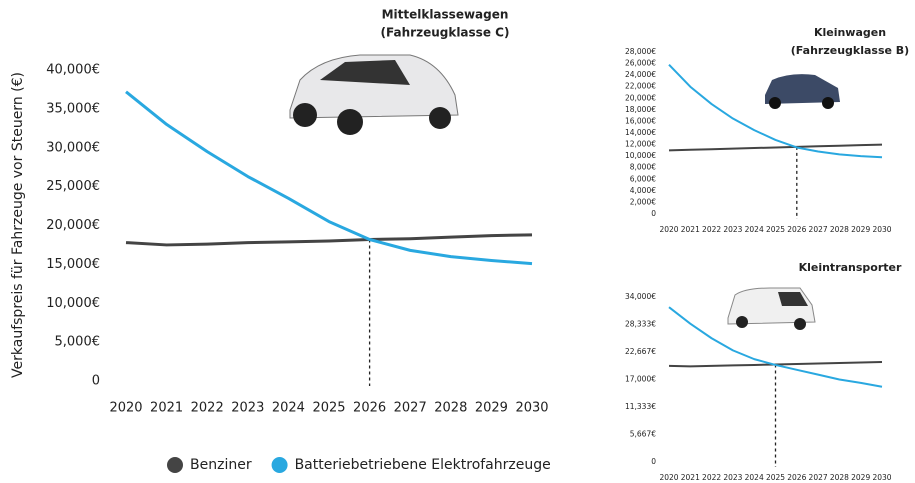 The width and height of the screenshot is (915, 483). What do you see at coordinates (640, 406) in the screenshot?
I see `y-tick-label: 11,333€` at bounding box center [640, 406].